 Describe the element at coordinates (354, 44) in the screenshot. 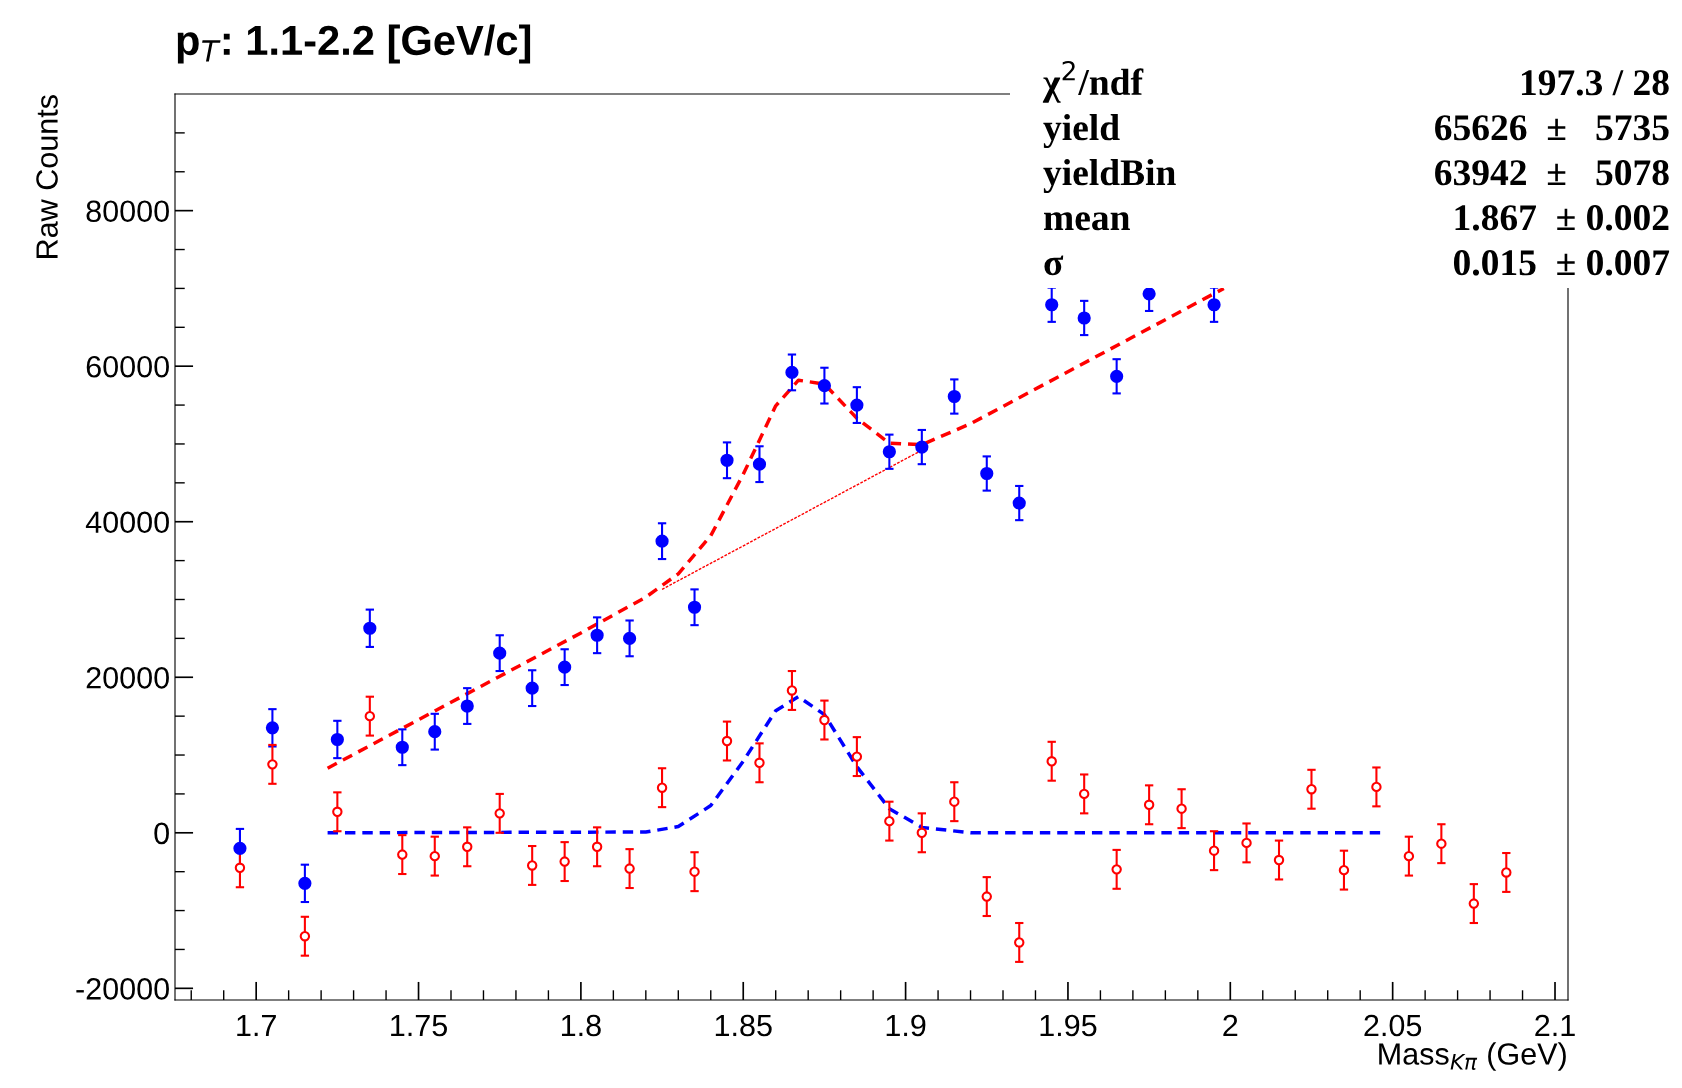

I see `chart-title: p$_{T}$: 1.1-2.2 [GeV/c]` at that location.